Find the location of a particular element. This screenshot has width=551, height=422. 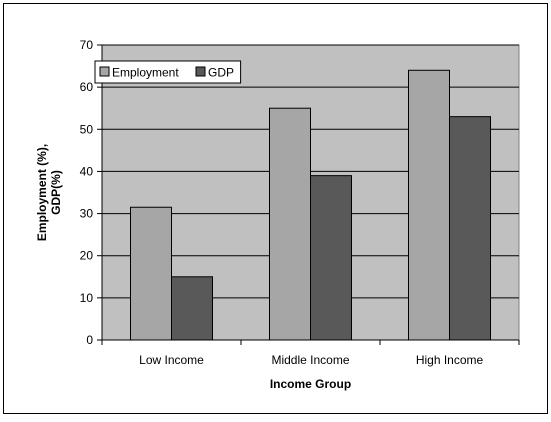

legend: Employment GDP is located at coordinates (168, 72).